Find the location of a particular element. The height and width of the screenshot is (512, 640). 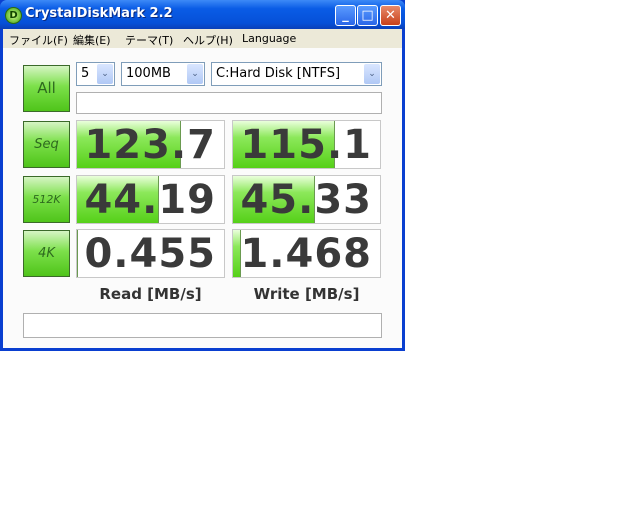

test-button-4k: 4K is located at coordinates (46, 253).